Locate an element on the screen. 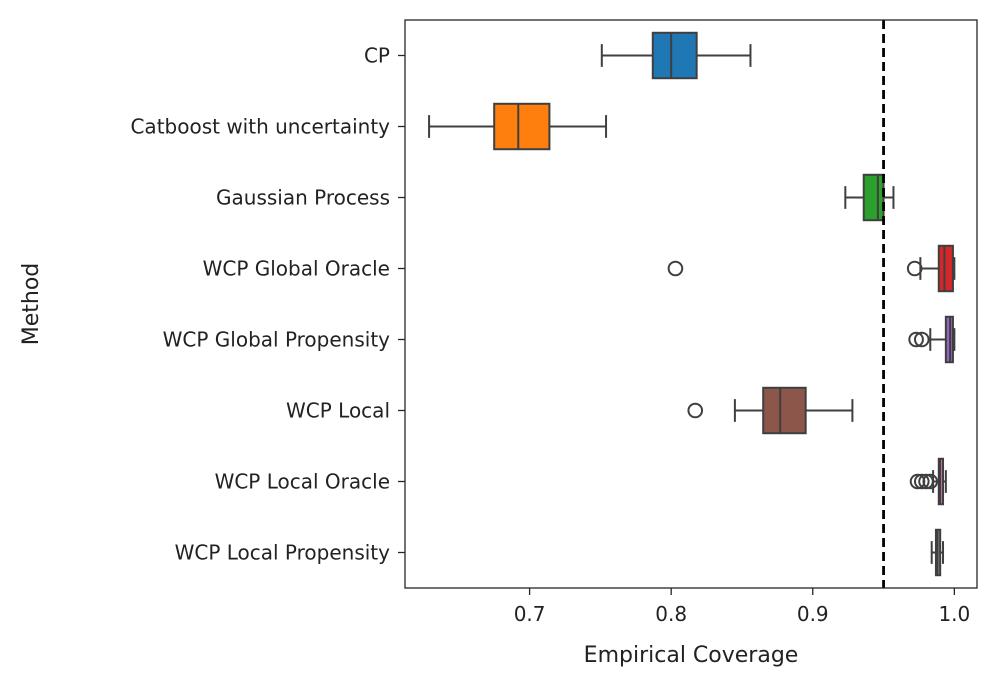 Image resolution: width=997 pixels, height=685 pixels. y-category-label: WCP Local Oracle is located at coordinates (302, 482).